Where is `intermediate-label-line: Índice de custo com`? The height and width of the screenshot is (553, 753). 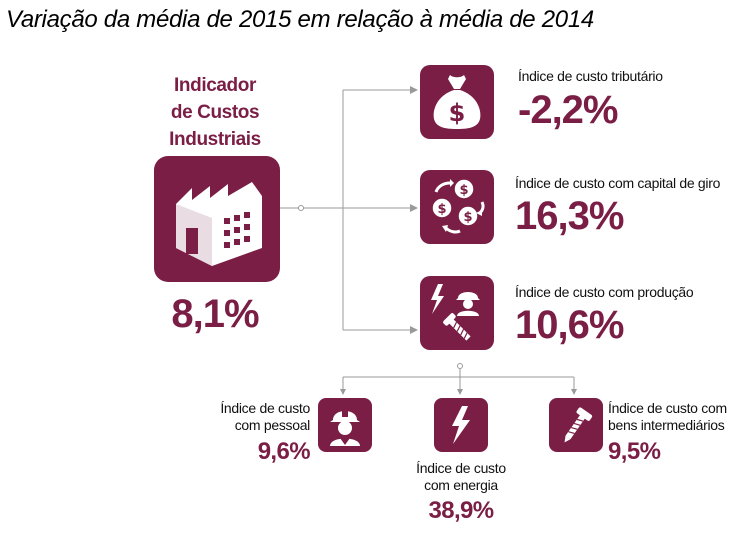 intermediate-label-line: Índice de custo com is located at coordinates (667, 408).